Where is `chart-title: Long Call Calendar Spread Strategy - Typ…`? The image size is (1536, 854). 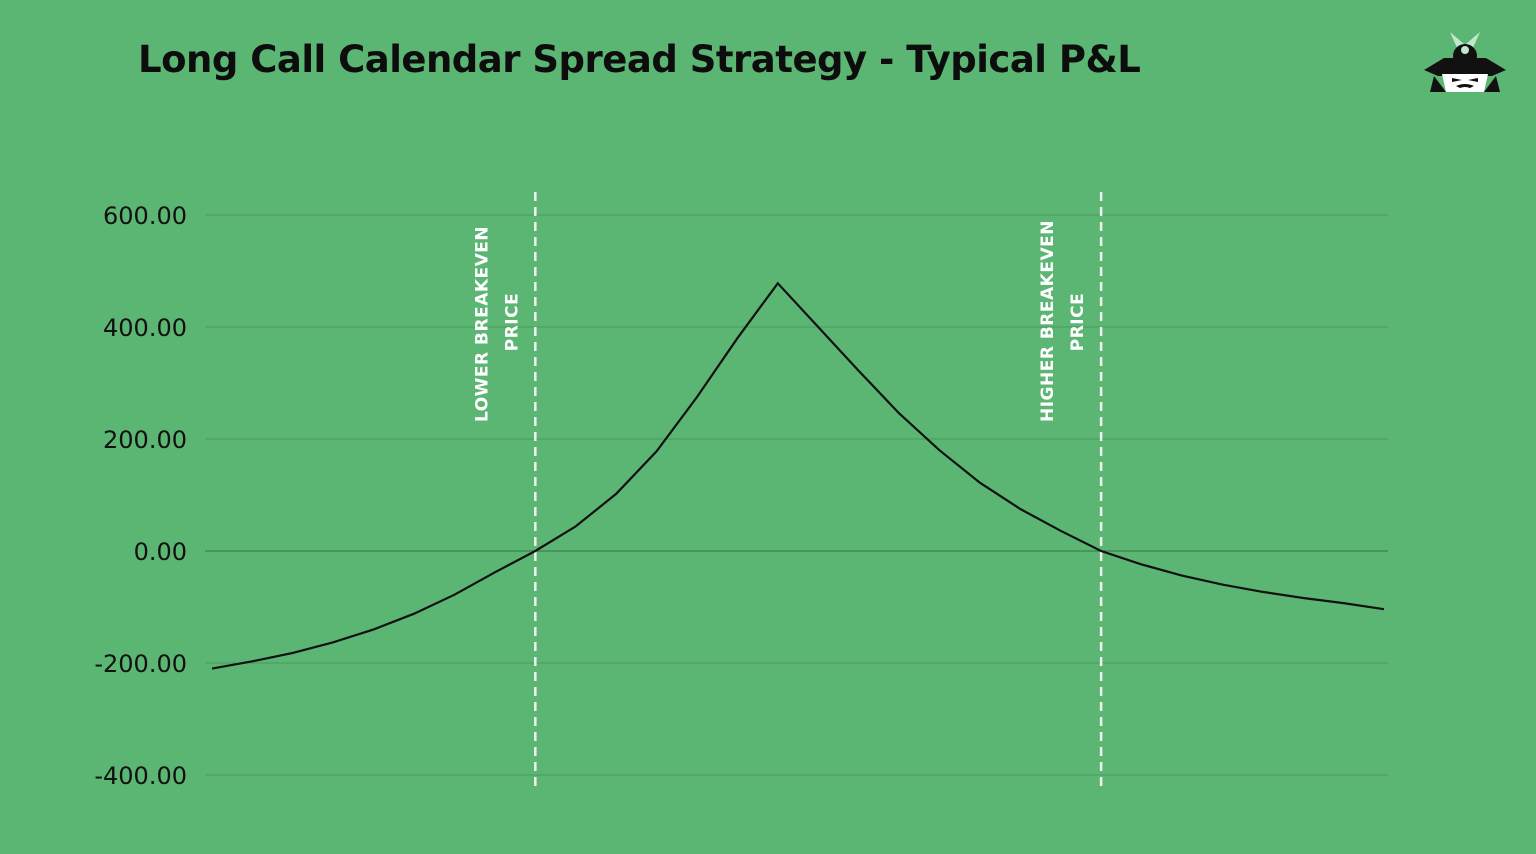
chart-title: Long Call Calendar Spread Strategy - Typ… is located at coordinates (639, 59).